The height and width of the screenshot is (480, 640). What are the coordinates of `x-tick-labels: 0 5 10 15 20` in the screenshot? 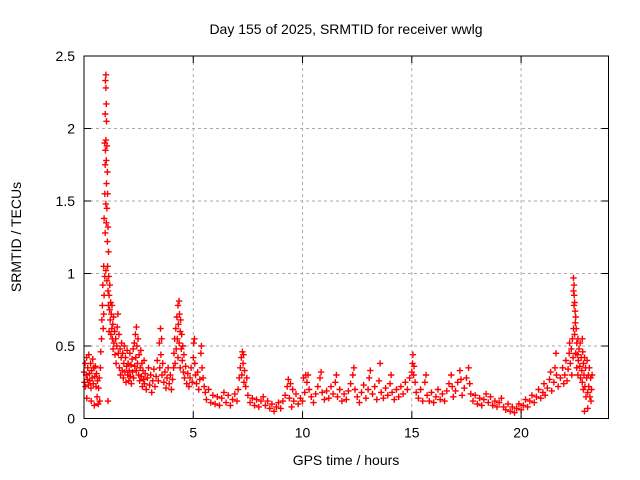 It's located at (304, 433).